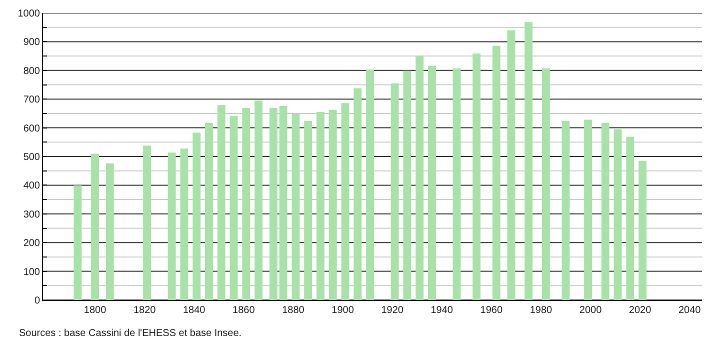 The image size is (710, 340). What do you see at coordinates (690, 310) in the screenshot?
I see `x-tick-label: 2040` at bounding box center [690, 310].